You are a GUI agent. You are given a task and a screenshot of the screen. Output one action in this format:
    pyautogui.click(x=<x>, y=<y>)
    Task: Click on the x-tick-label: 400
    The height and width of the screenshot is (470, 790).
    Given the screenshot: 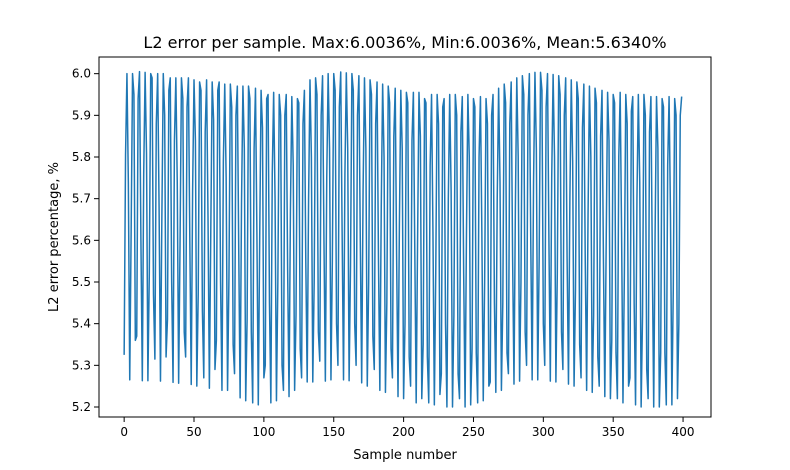 What is the action you would take?
    pyautogui.click(x=683, y=432)
    